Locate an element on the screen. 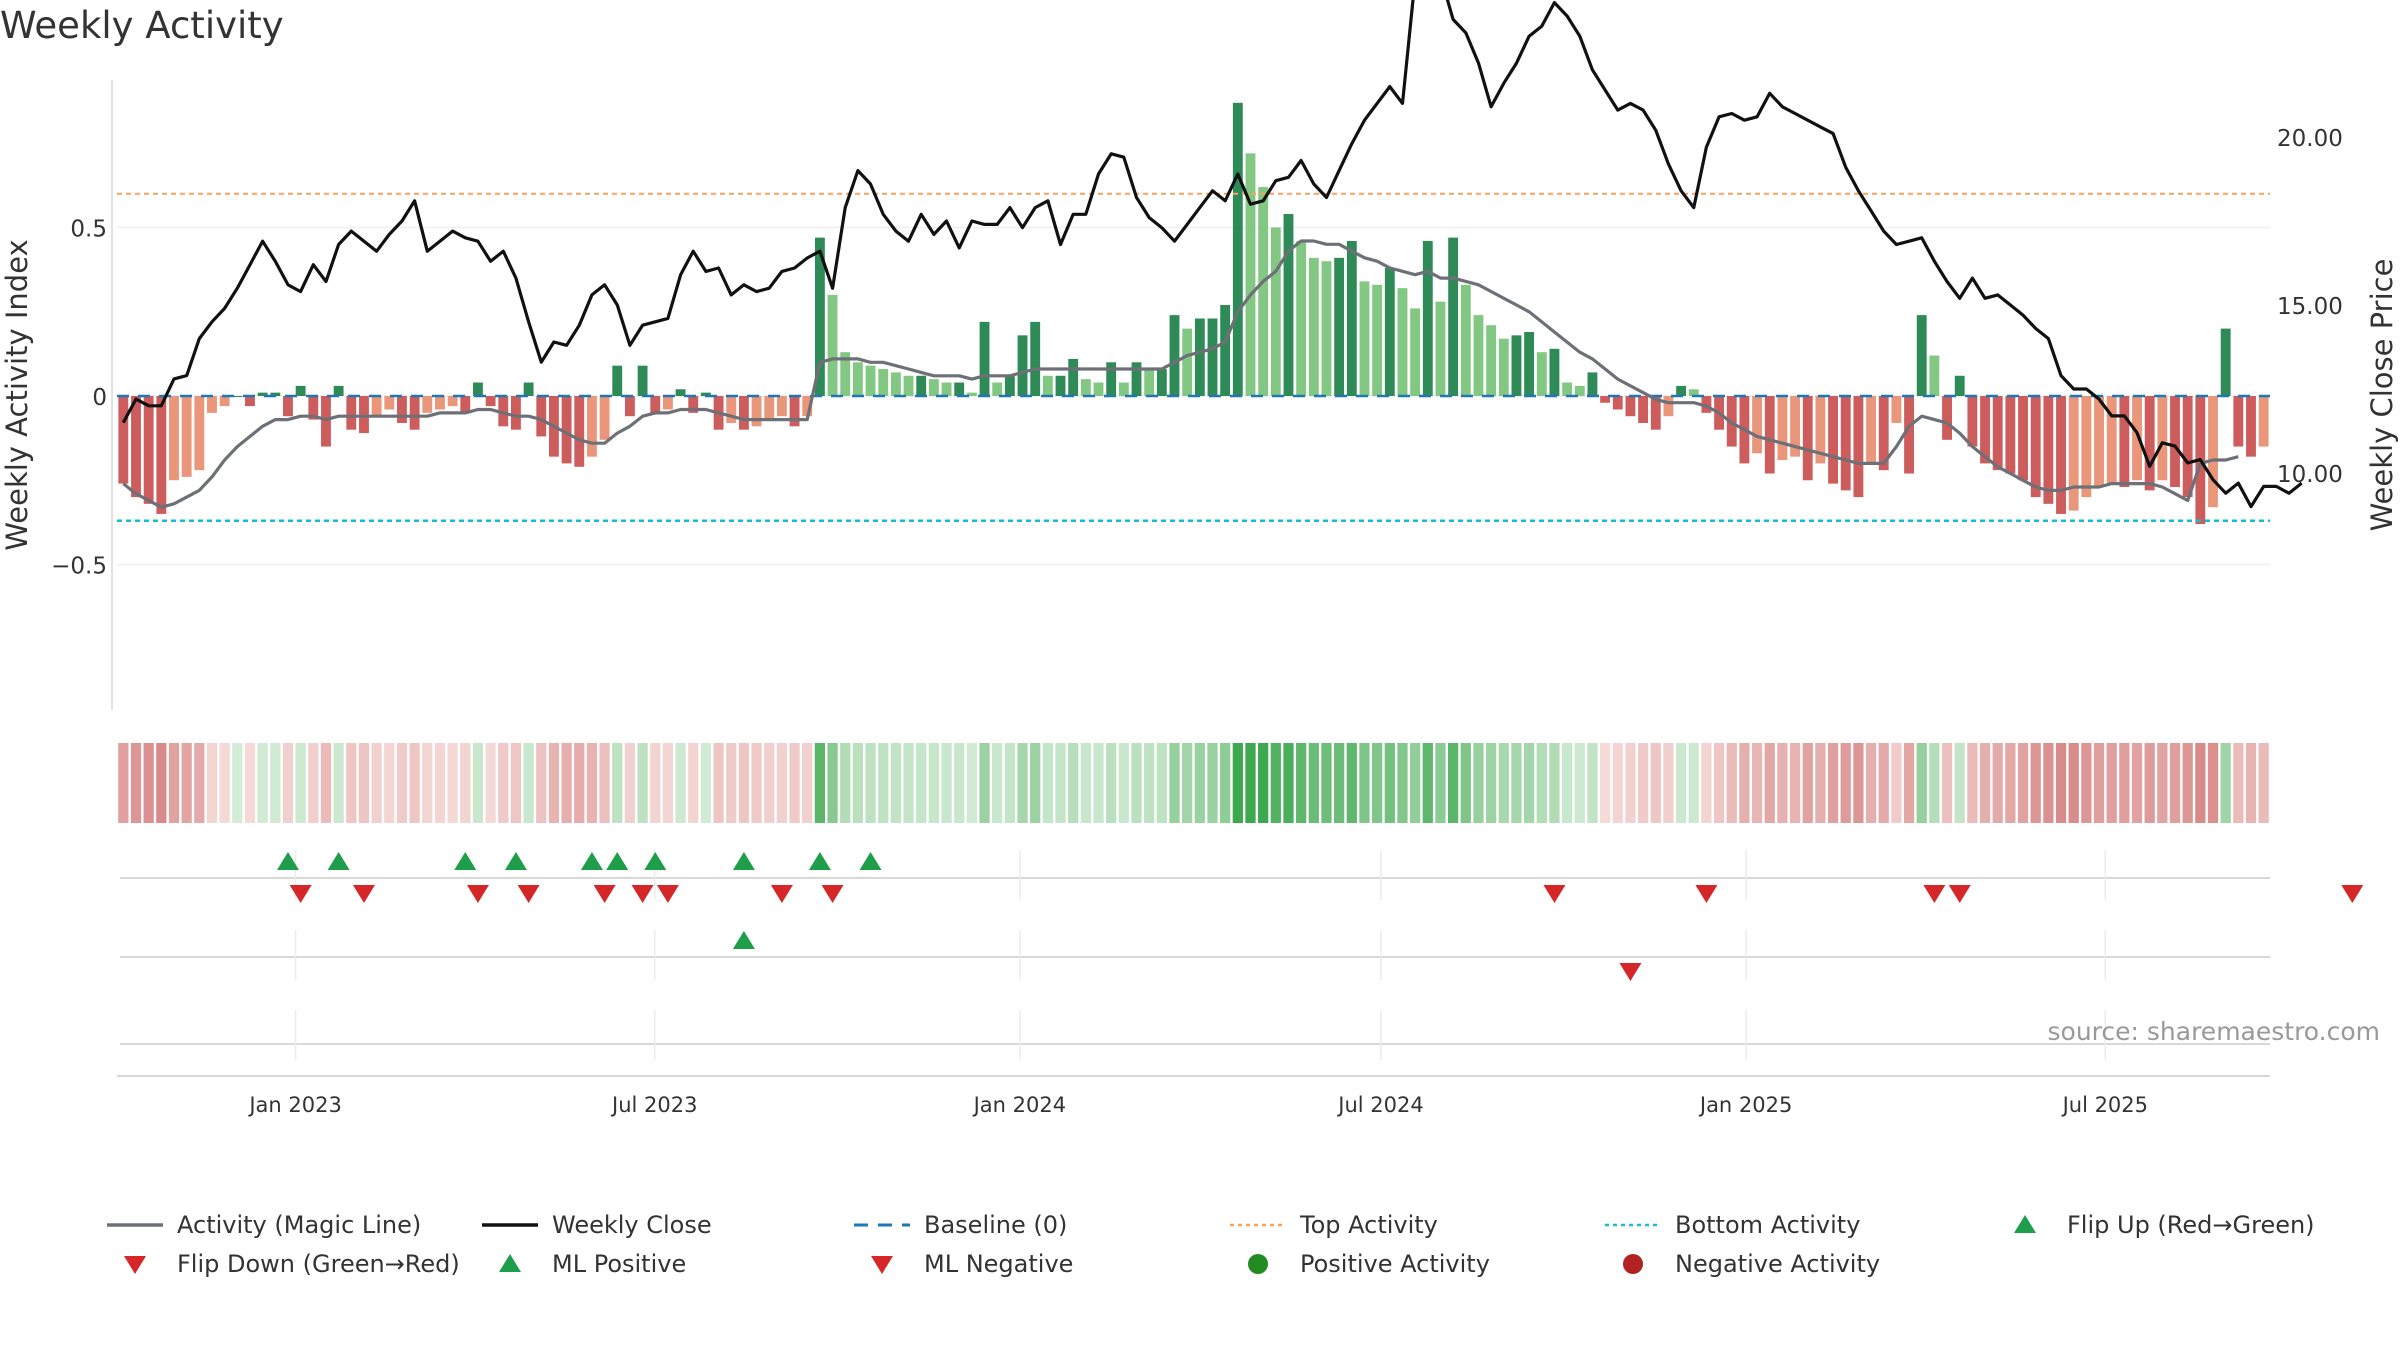 The image size is (2400, 1350). left-tick-label: 0 is located at coordinates (99, 398).